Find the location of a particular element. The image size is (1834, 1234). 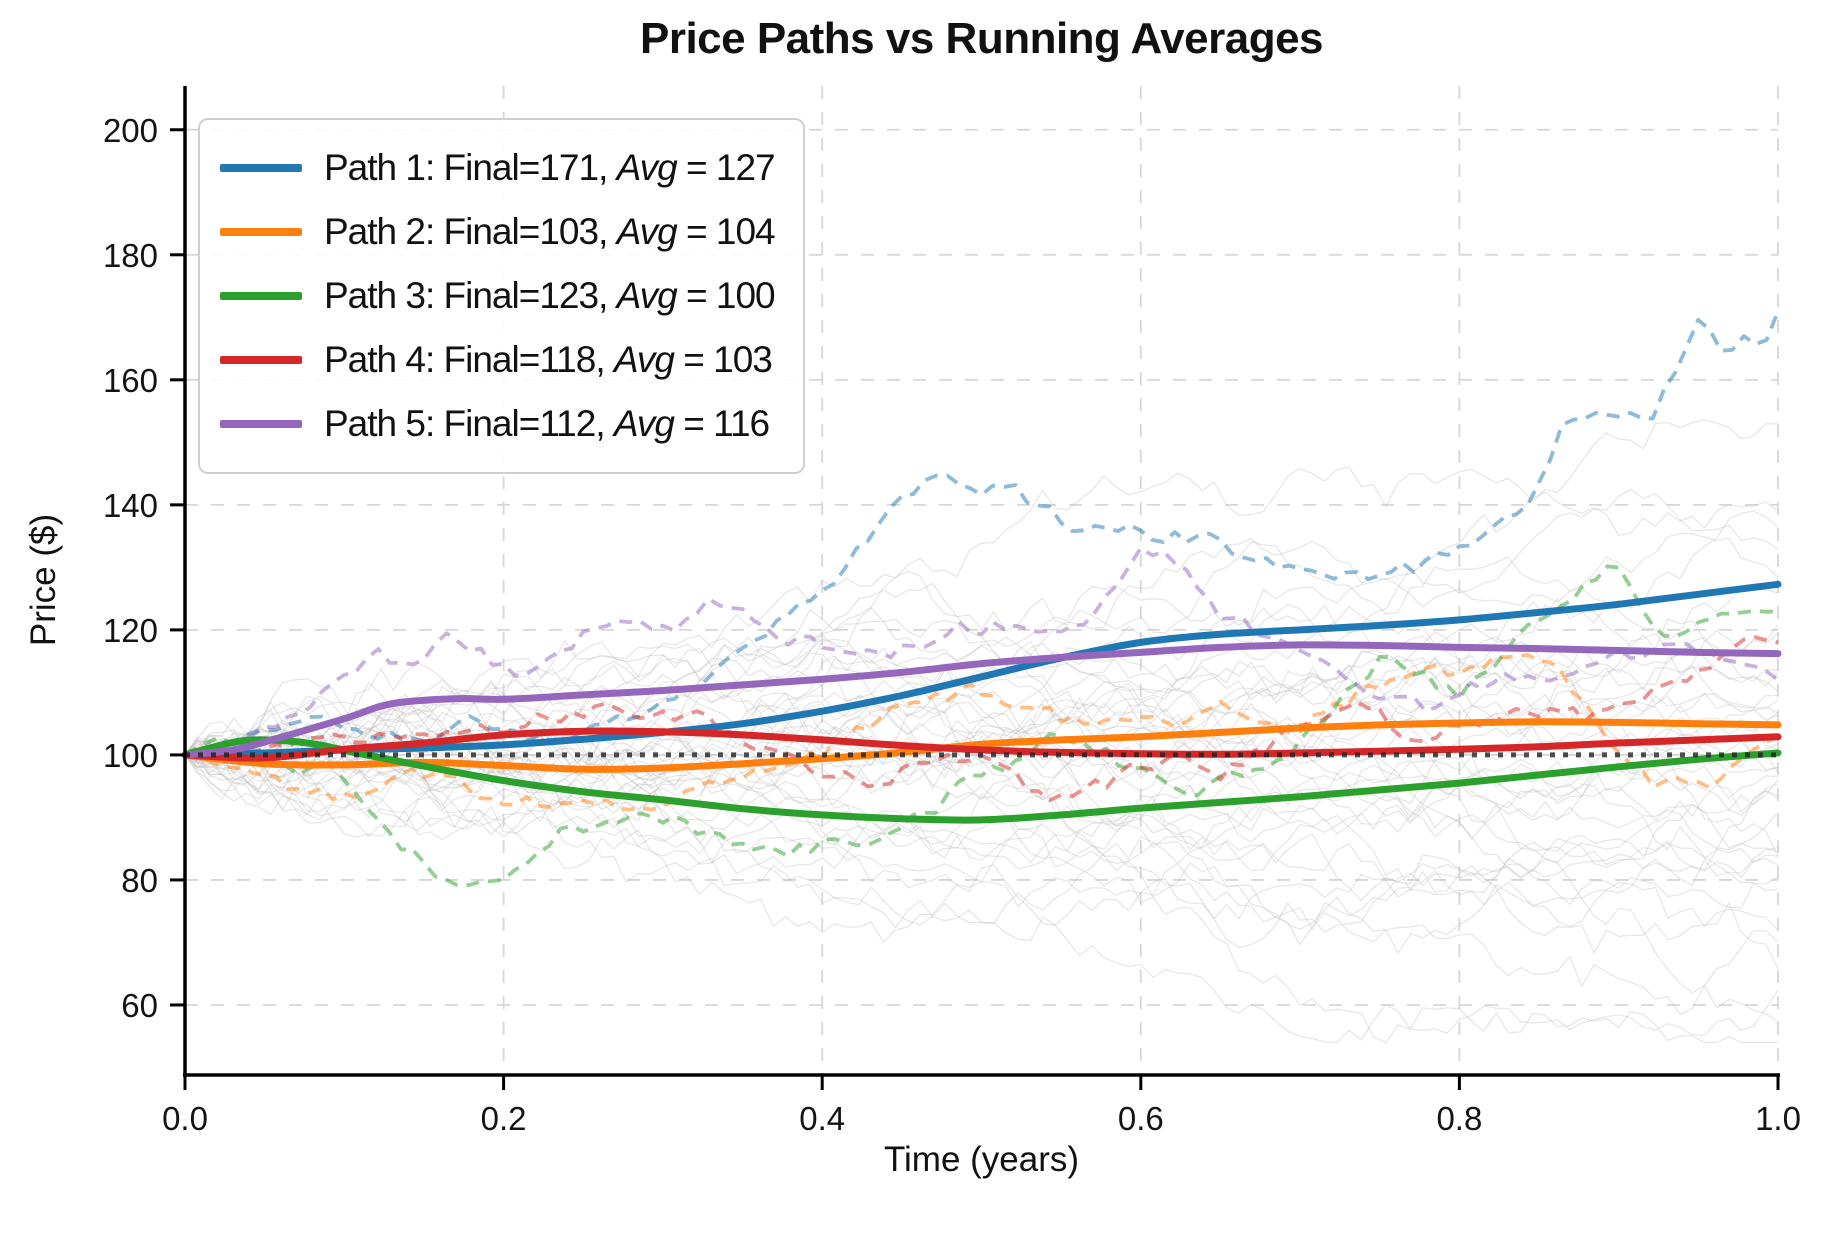

legend-label: Path 3: Final=123, Avg = 100 is located at coordinates (550, 296).